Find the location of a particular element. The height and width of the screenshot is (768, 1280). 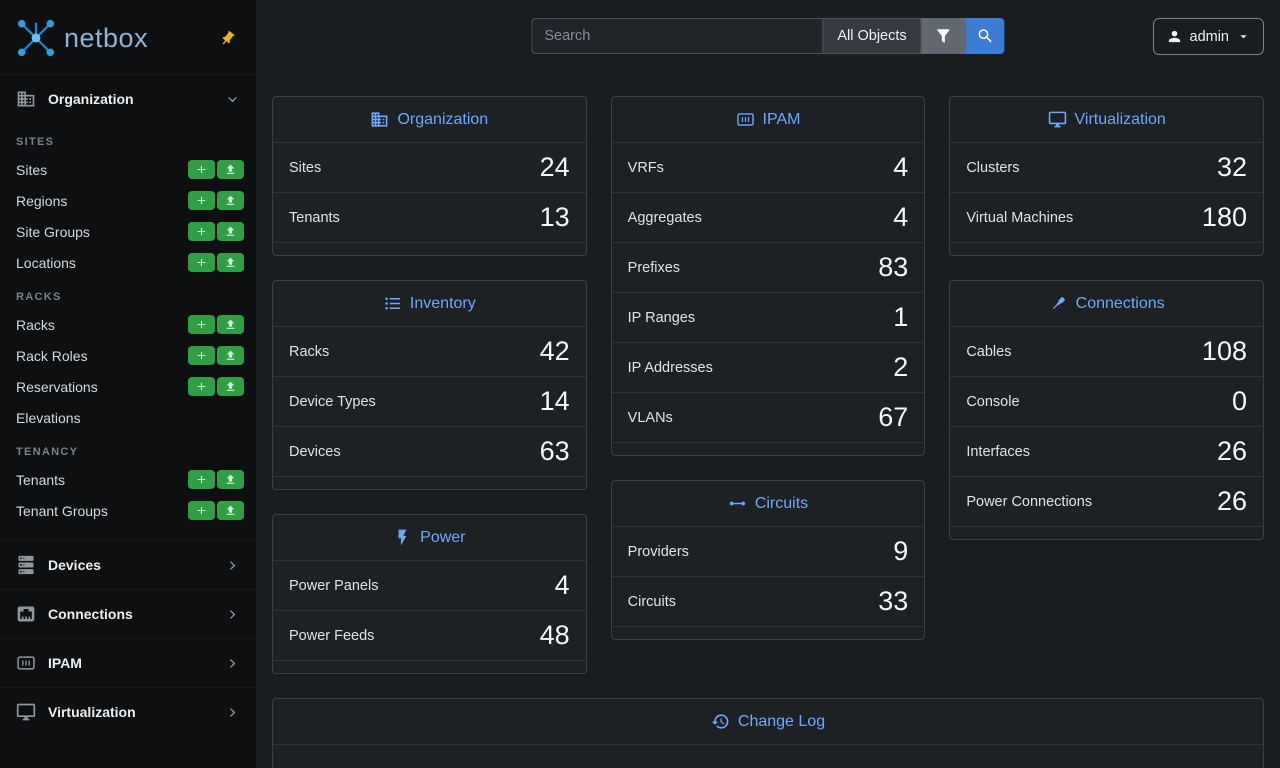

sidebar-item-virtualization: Virtualization is located at coordinates (128, 712).